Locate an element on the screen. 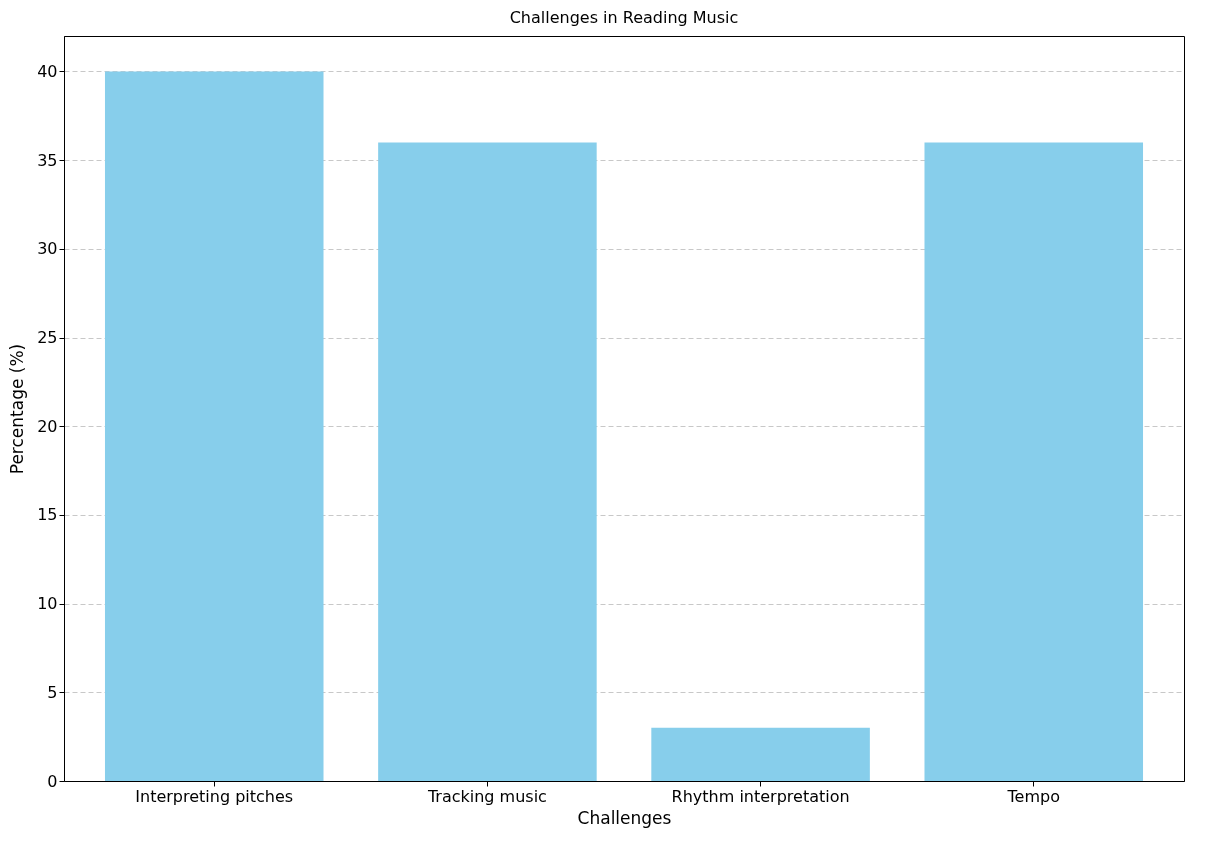  y-tick-label: 15 is located at coordinates (47, 515).